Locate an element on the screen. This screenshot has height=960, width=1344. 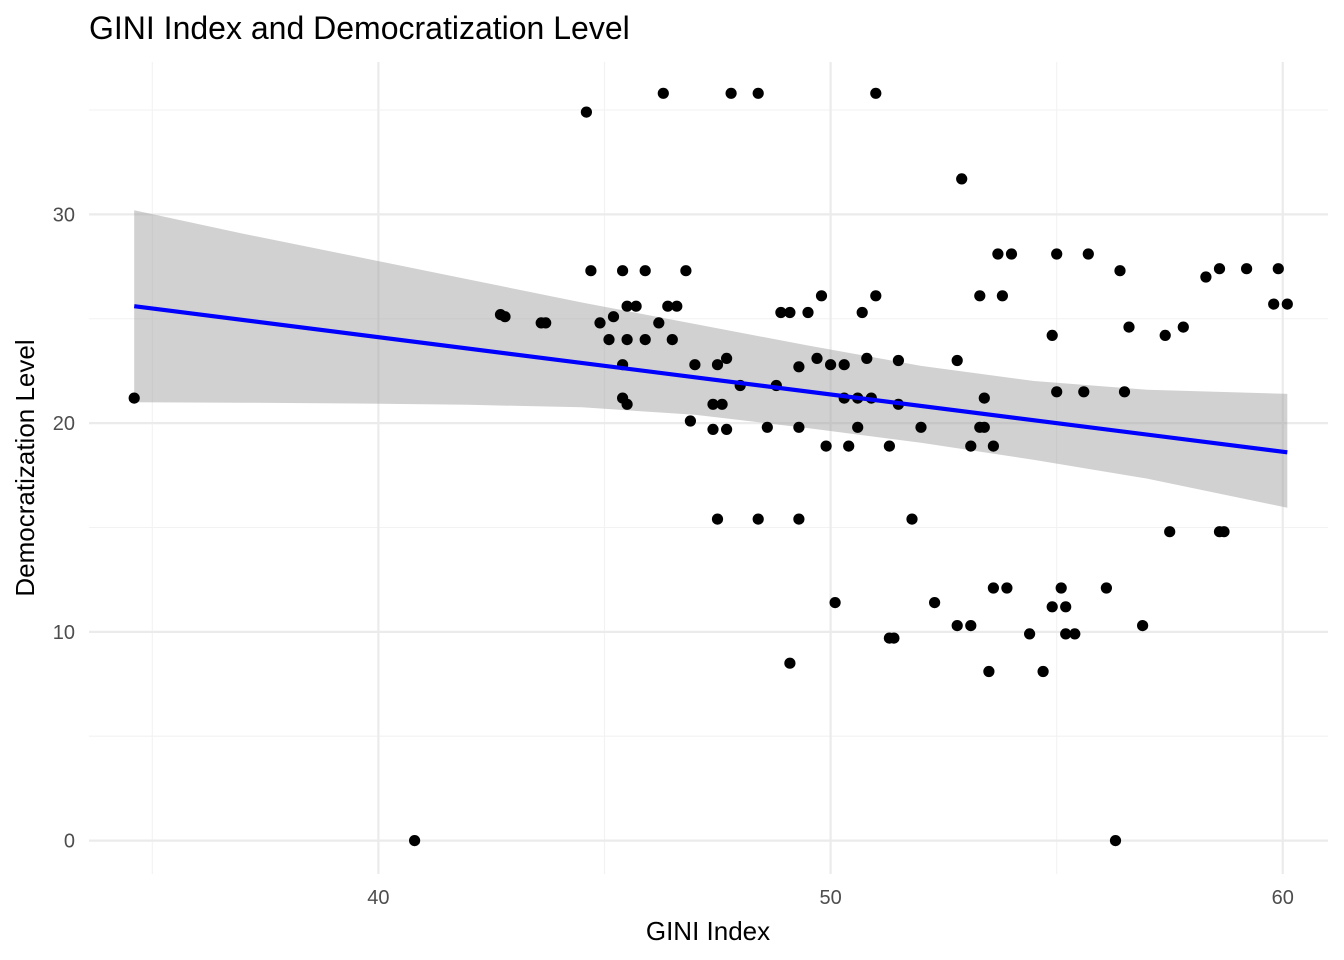
y-tick-label: 30 is located at coordinates (64, 215).